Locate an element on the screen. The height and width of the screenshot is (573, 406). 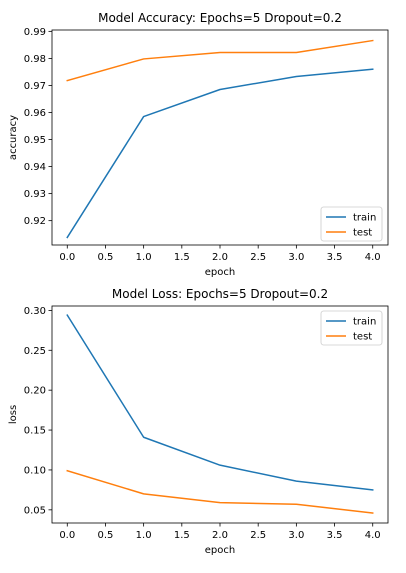
y-tick-label: 0.10 is located at coordinates (35, 470).